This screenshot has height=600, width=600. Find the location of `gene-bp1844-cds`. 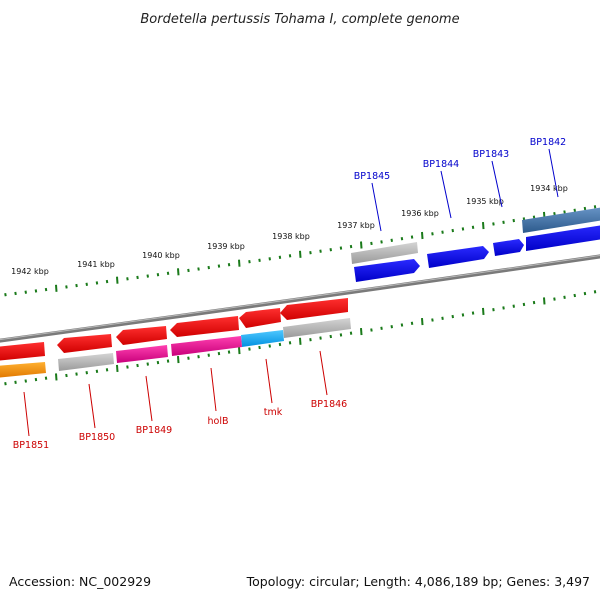

gene-bp1844-cds is located at coordinates (458, 257).